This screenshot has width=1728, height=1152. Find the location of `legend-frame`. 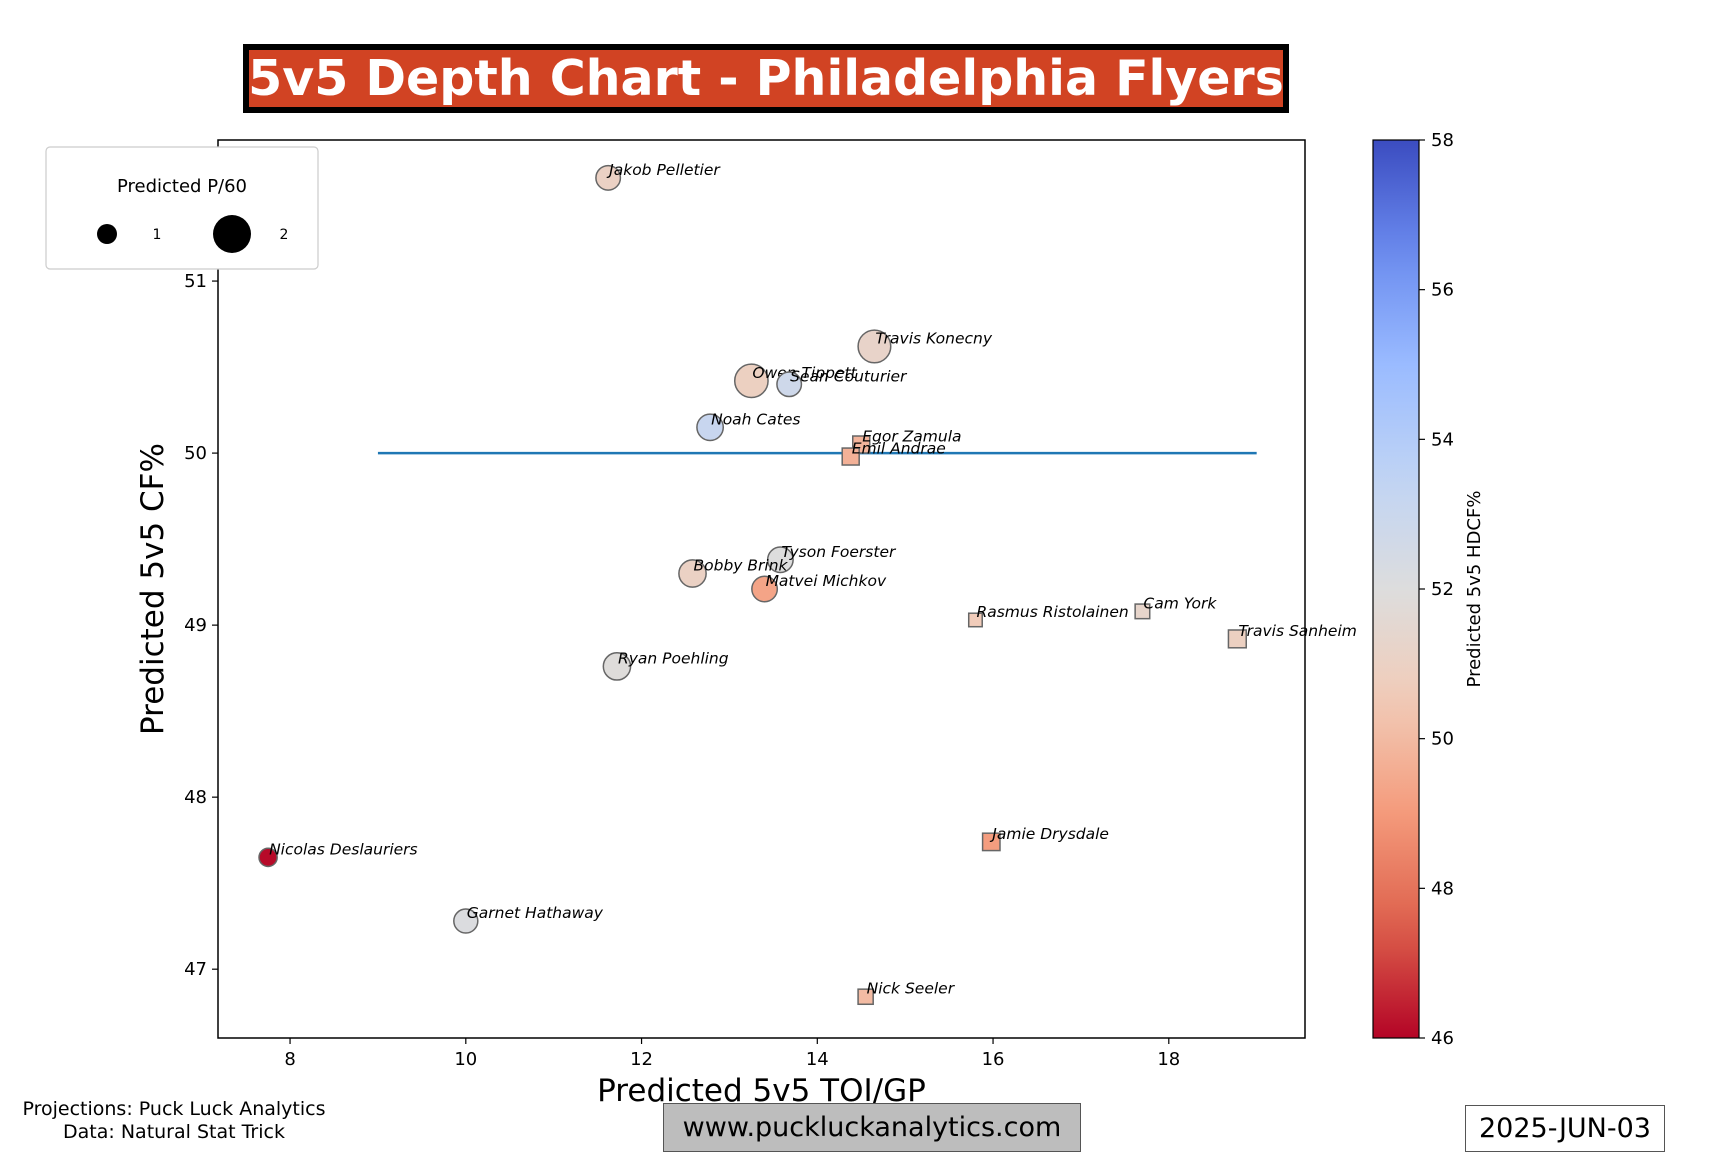

legend-frame is located at coordinates (182, 208).